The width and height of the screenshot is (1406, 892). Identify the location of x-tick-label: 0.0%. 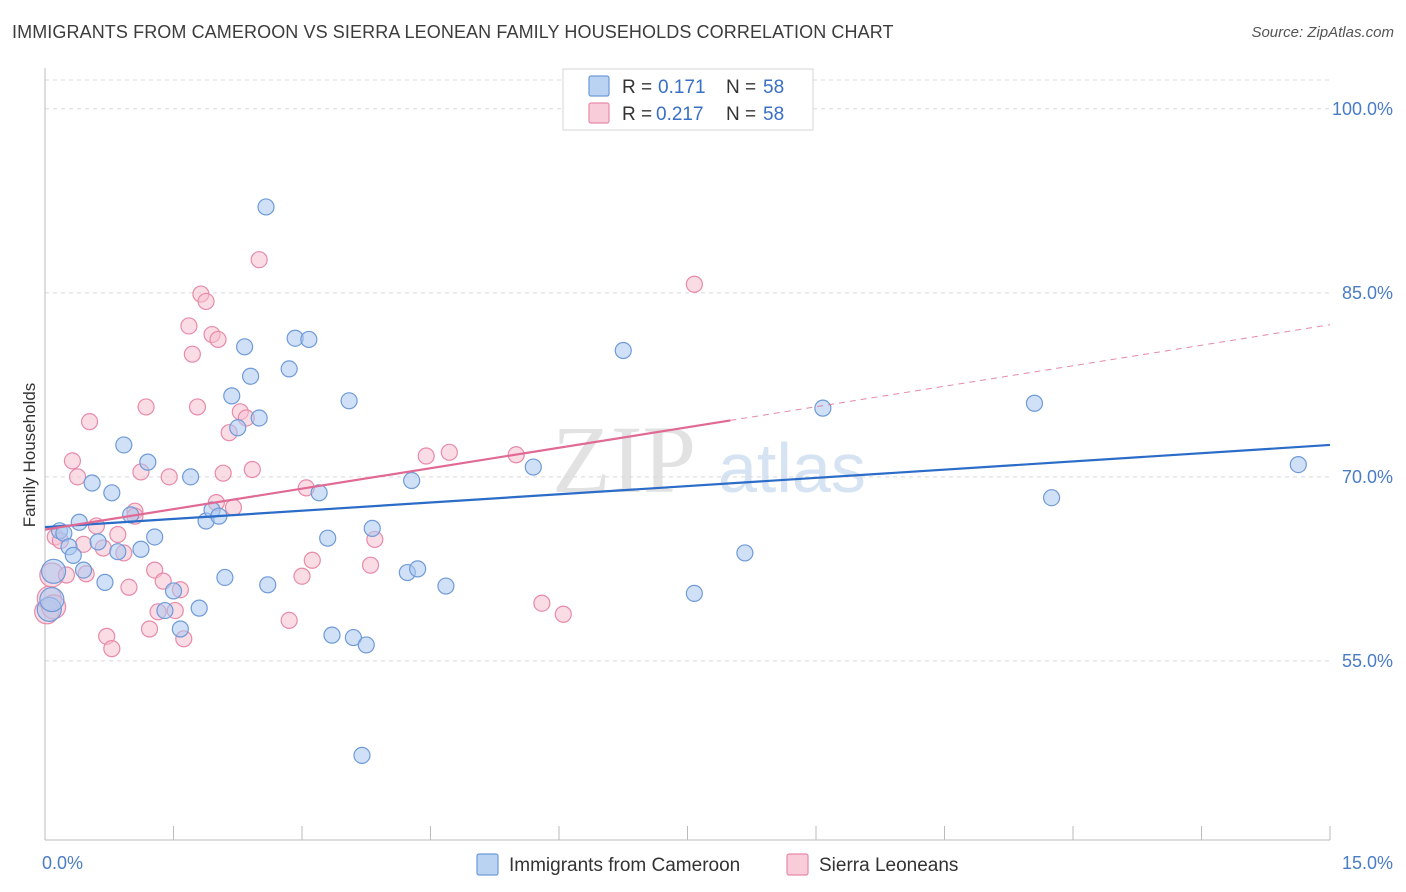
(62, 863).